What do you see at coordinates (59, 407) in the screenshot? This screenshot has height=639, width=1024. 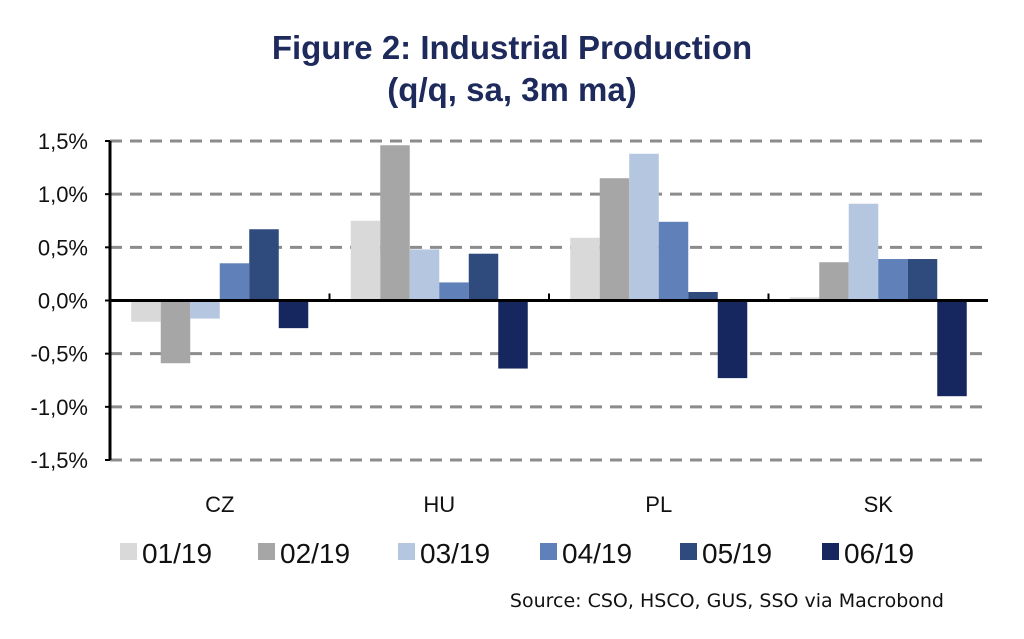 I see `y-tick-label: -1,0%` at bounding box center [59, 407].